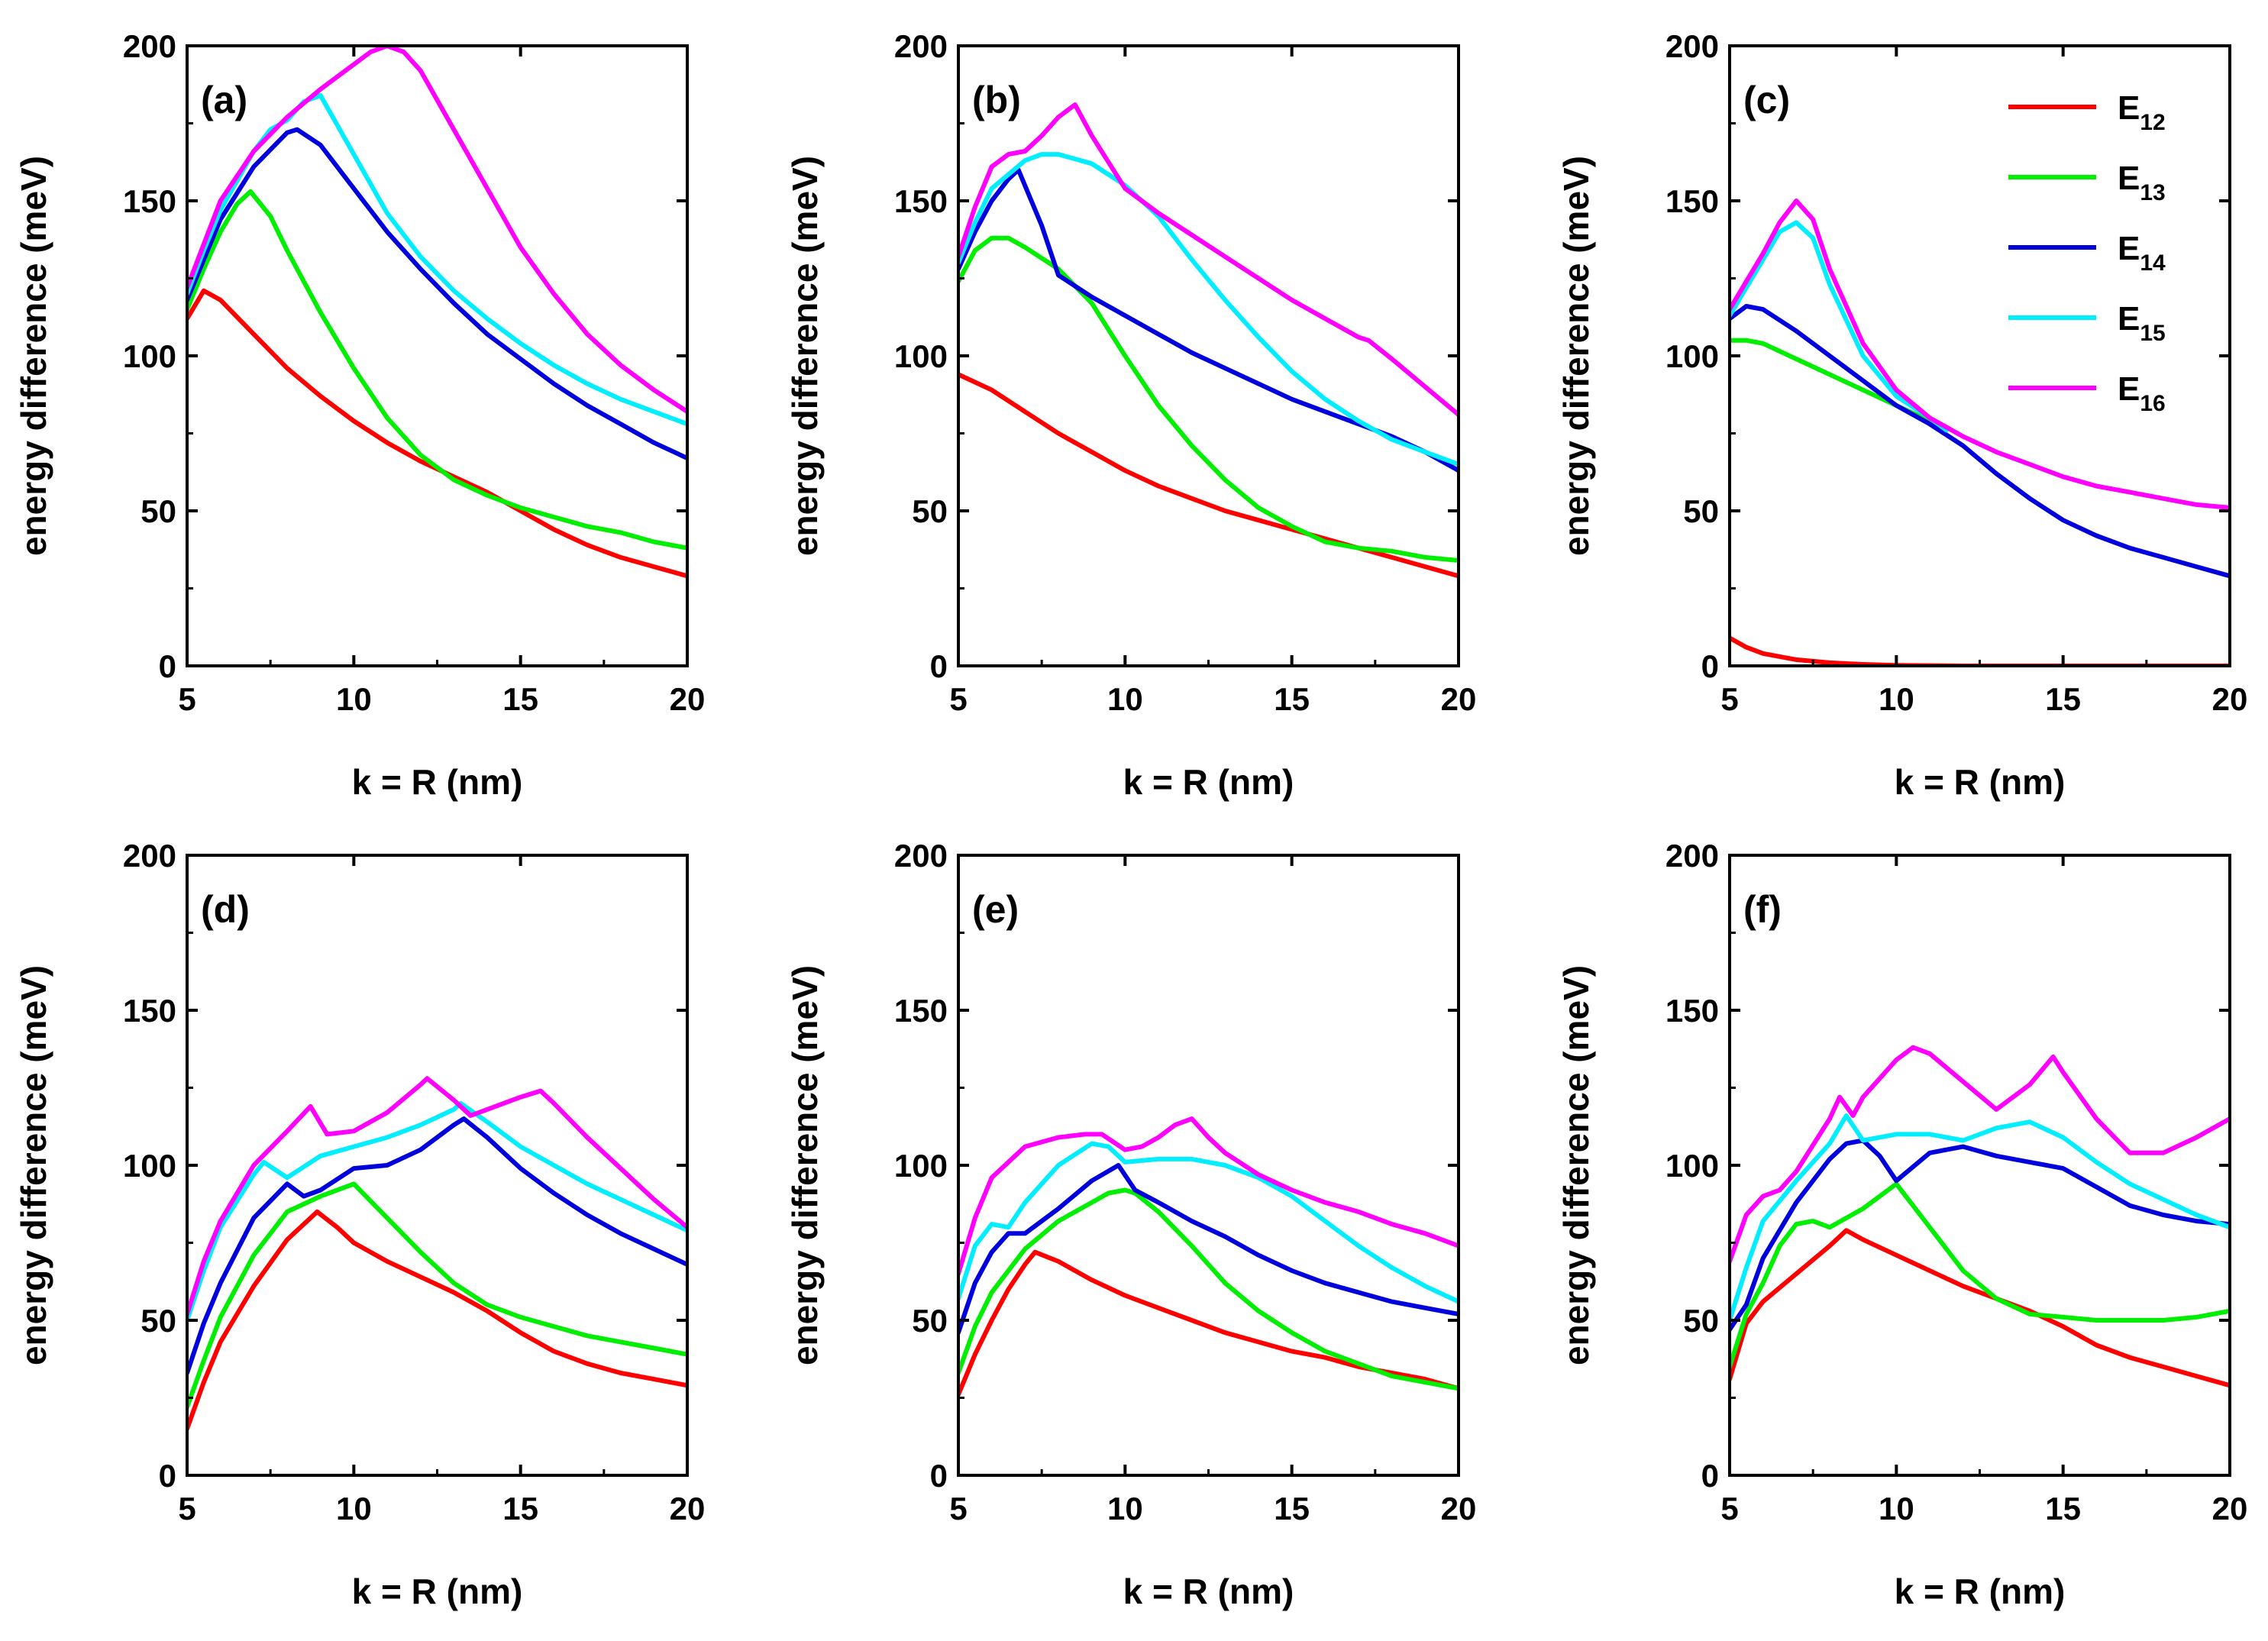  I want to click on legend-label-e12: E12, so click(2142, 112).